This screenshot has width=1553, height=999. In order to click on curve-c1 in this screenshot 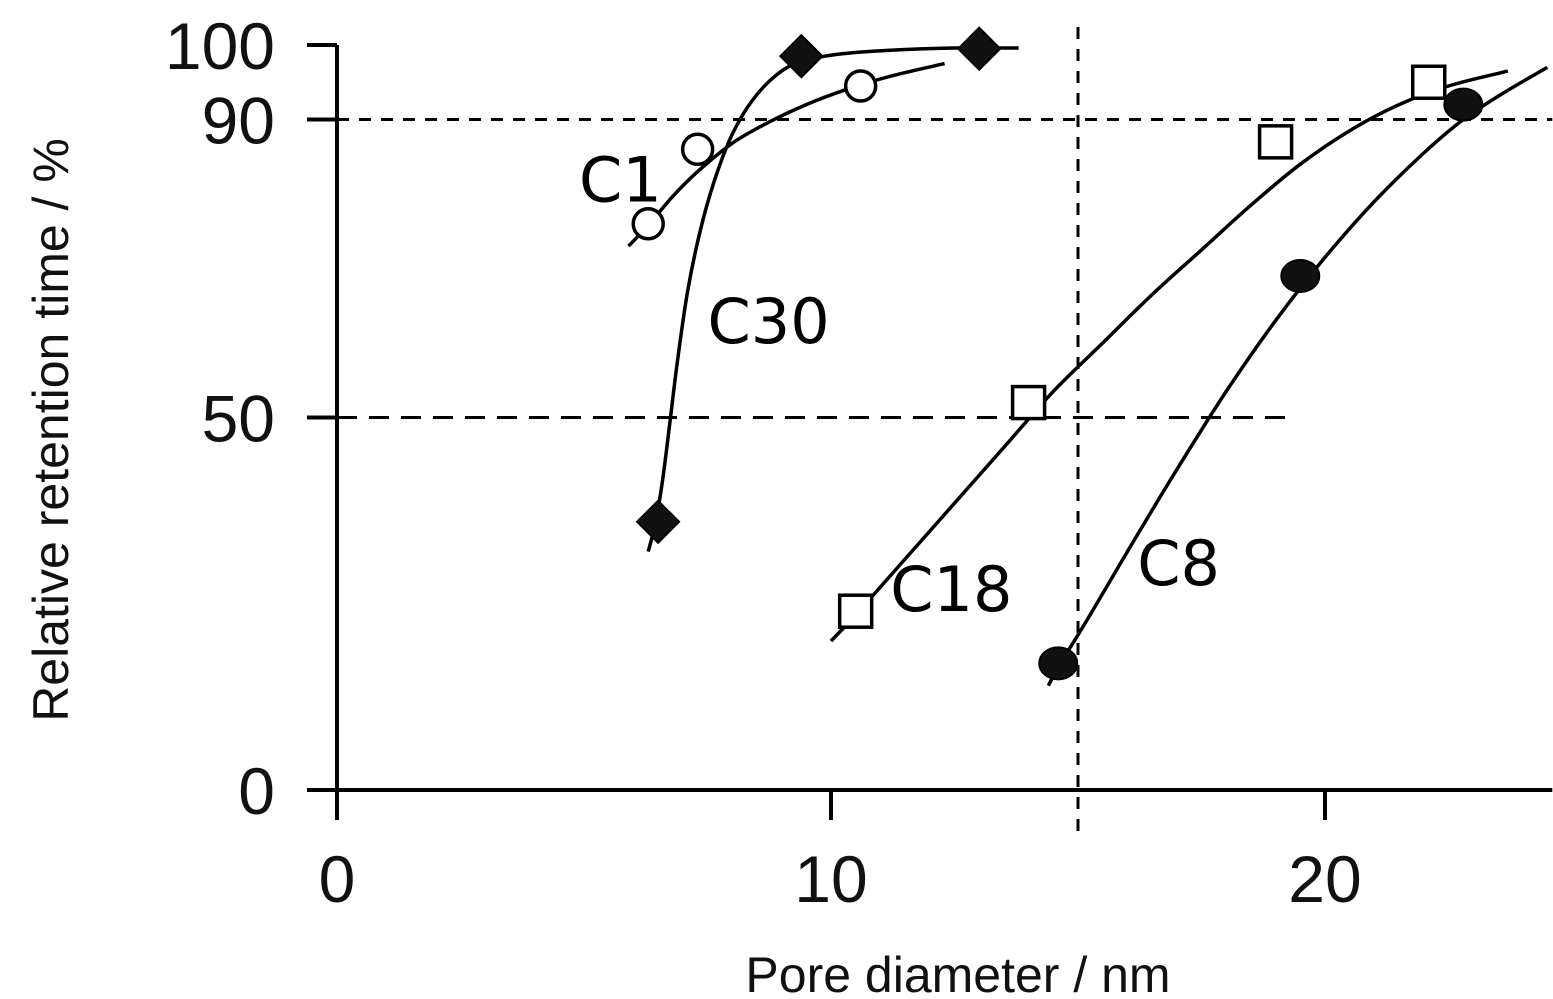, I will do `click(786, 154)`.